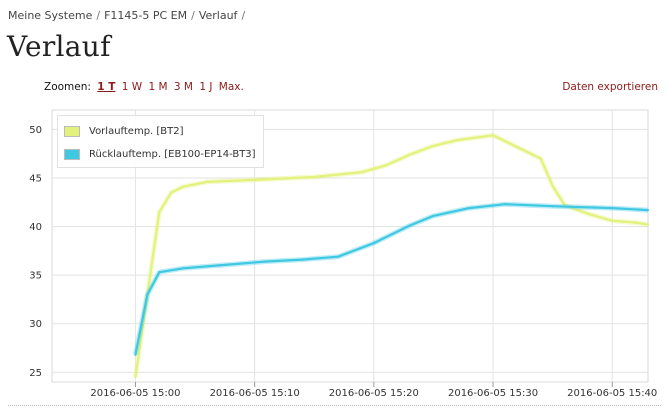  What do you see at coordinates (612, 393) in the screenshot?
I see `x-tick-label: 2016-06-05 15:40` at bounding box center [612, 393].